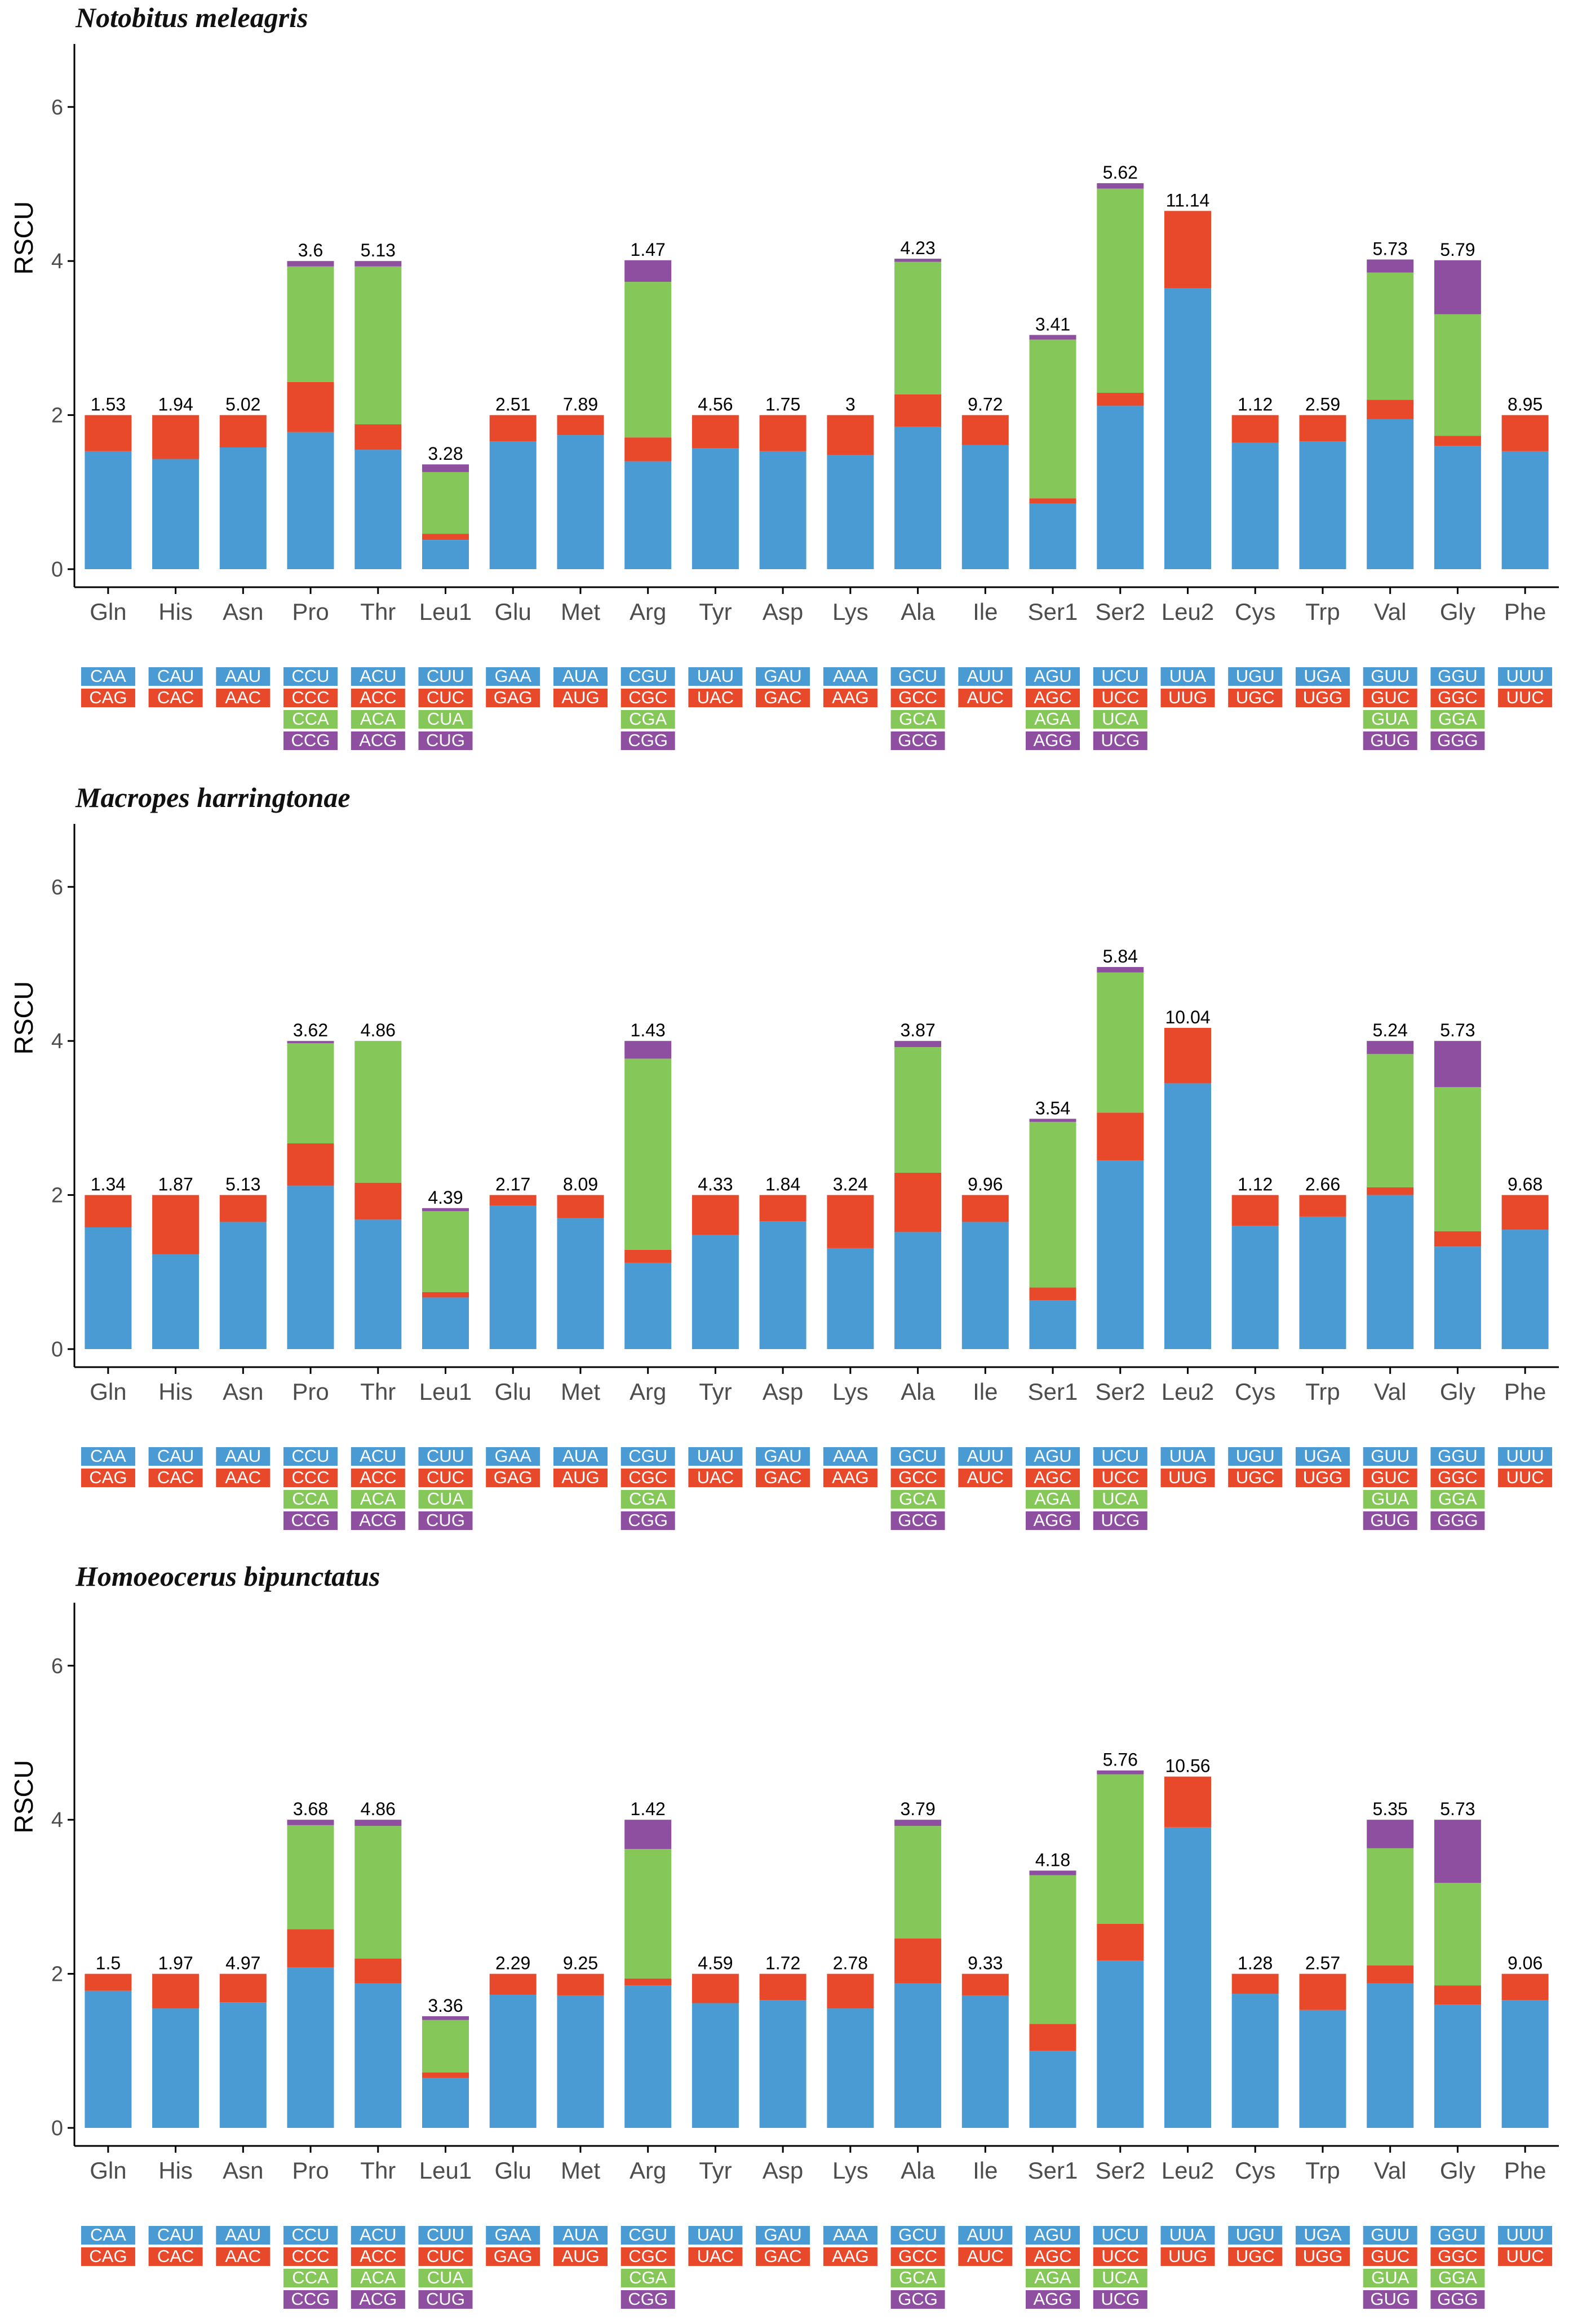  I want to click on codon-box-ugu: UGU, so click(1256, 1456).